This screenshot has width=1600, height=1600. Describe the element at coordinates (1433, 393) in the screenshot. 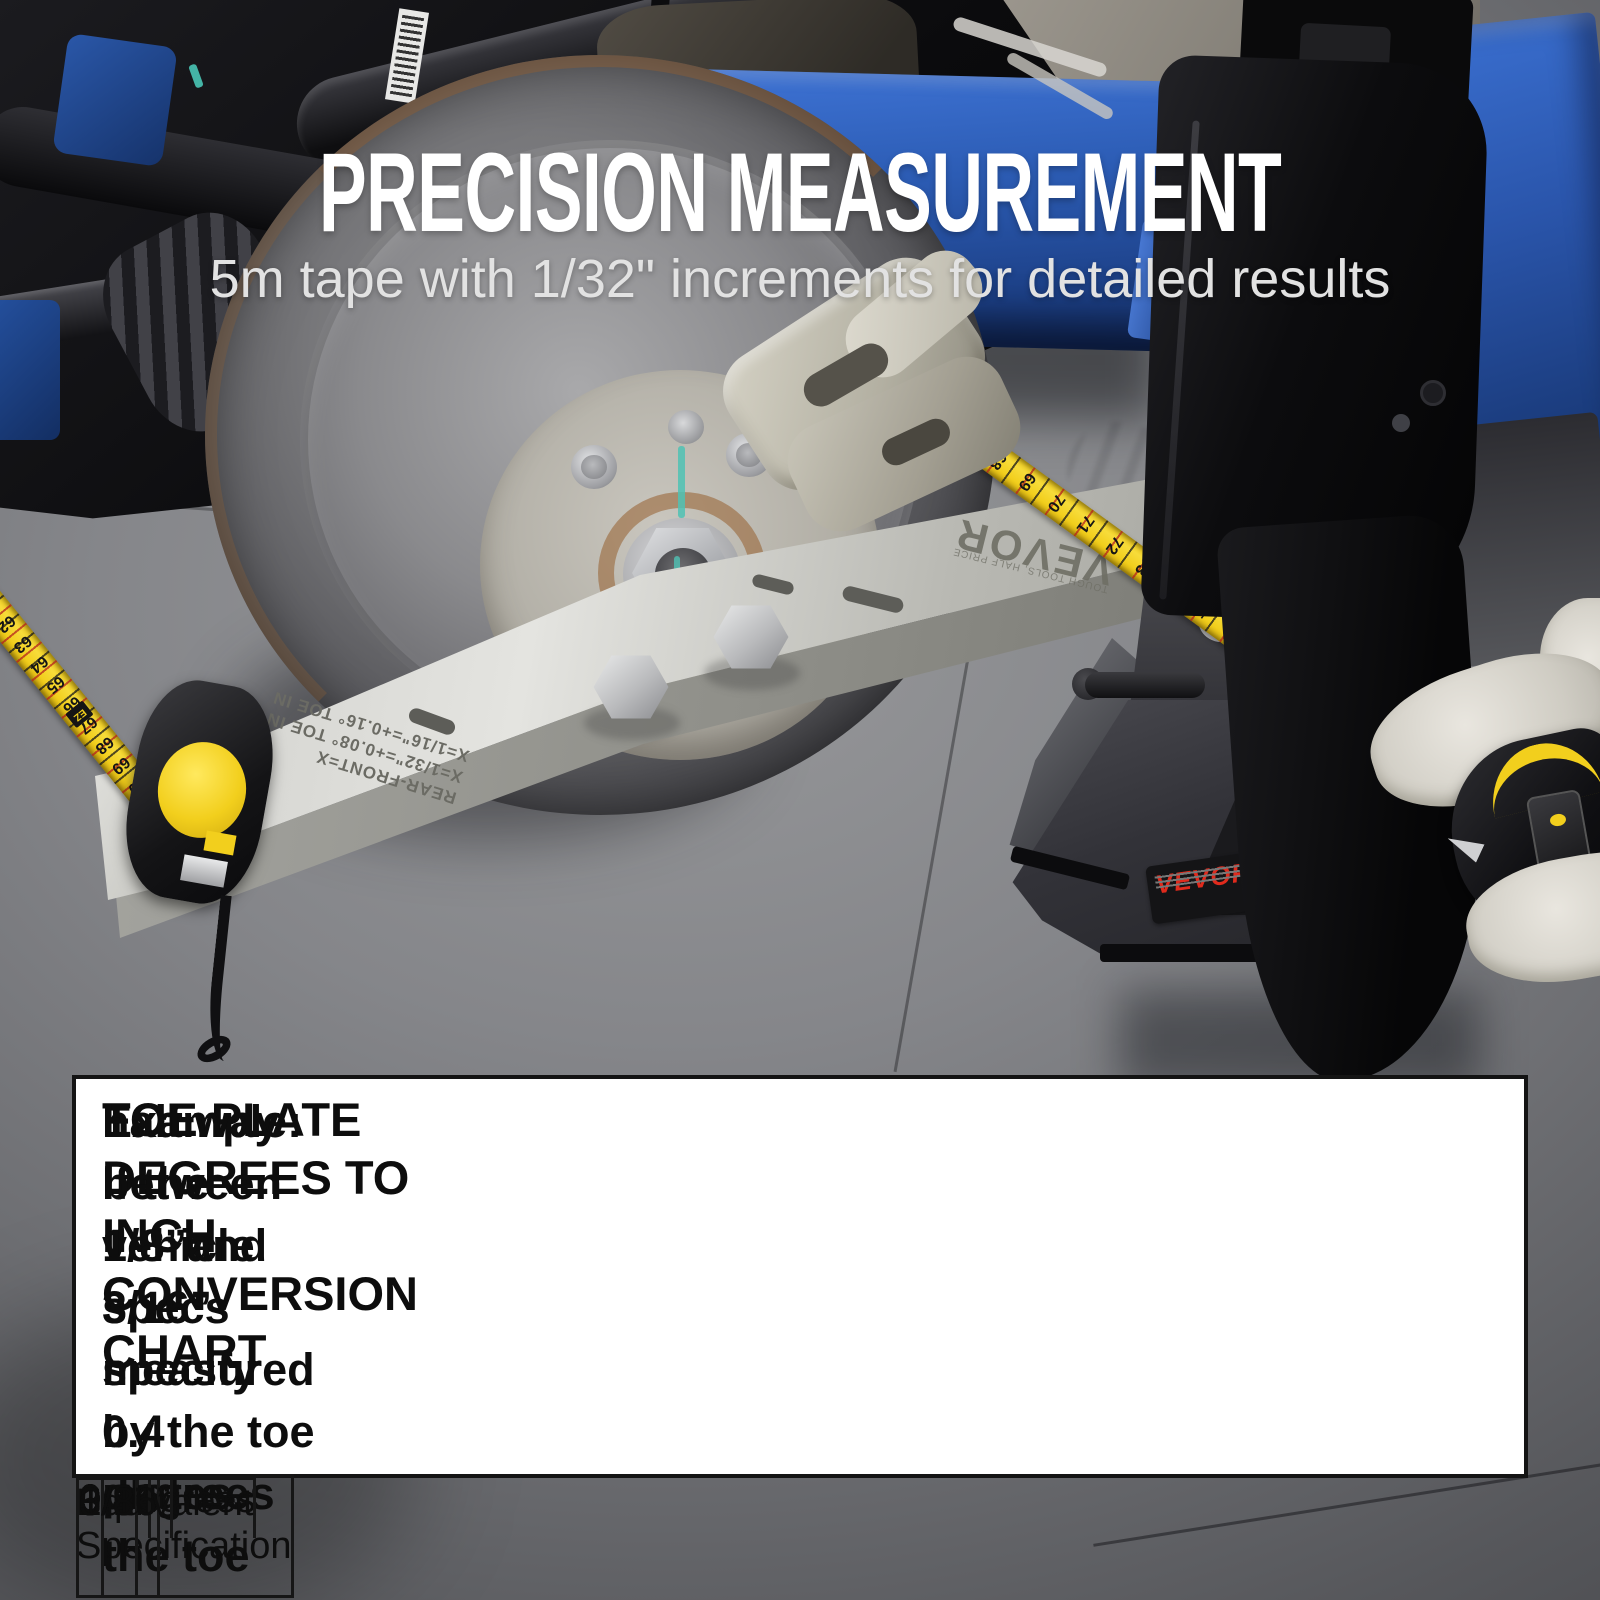

I see `flap-rivet` at that location.